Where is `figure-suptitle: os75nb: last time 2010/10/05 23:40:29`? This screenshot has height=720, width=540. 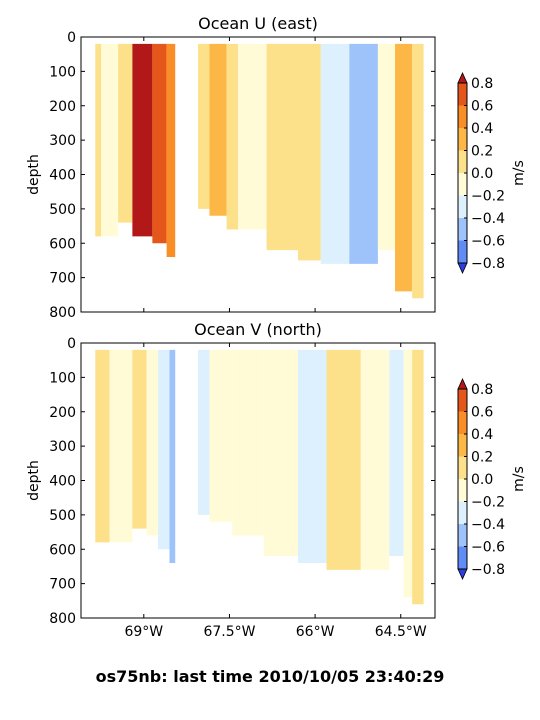
figure-suptitle: os75nb: last time 2010/10/05 23:40:29 is located at coordinates (270, 676).